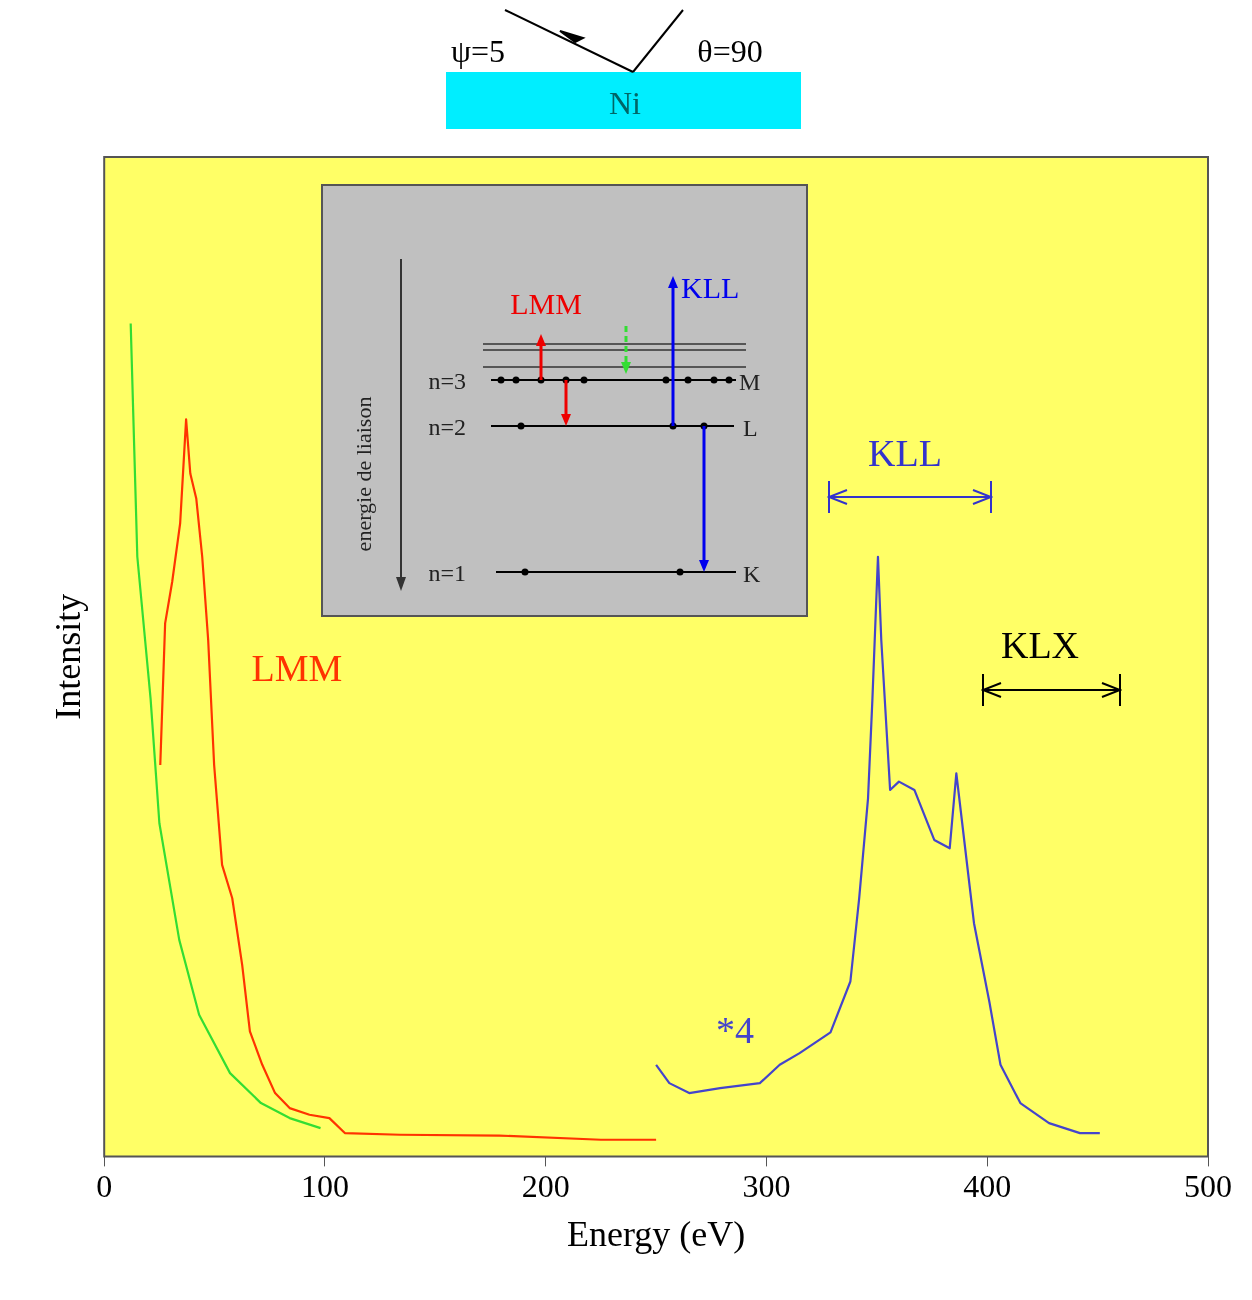 The image size is (1252, 1300). What do you see at coordinates (104, 1186) in the screenshot?
I see `x-tick-label: 0` at bounding box center [104, 1186].